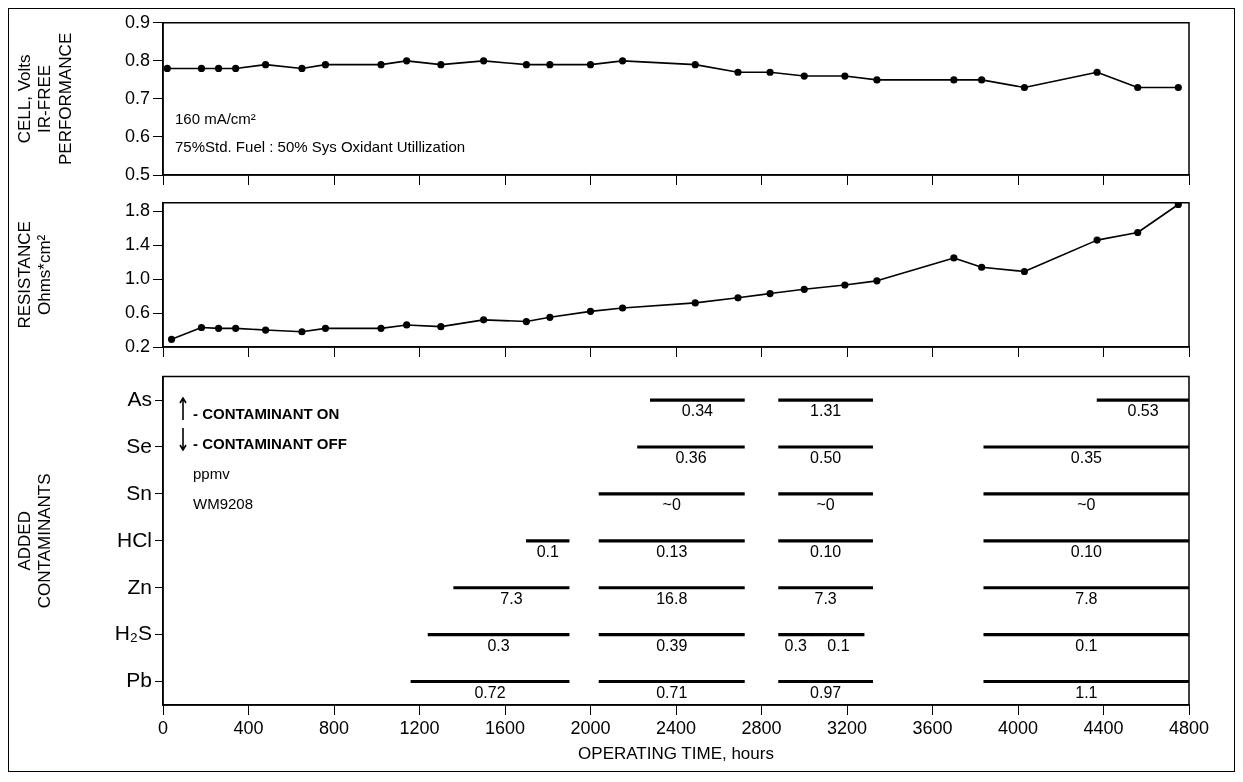  I want to click on x-tick-label: 4800, so click(1189, 727).